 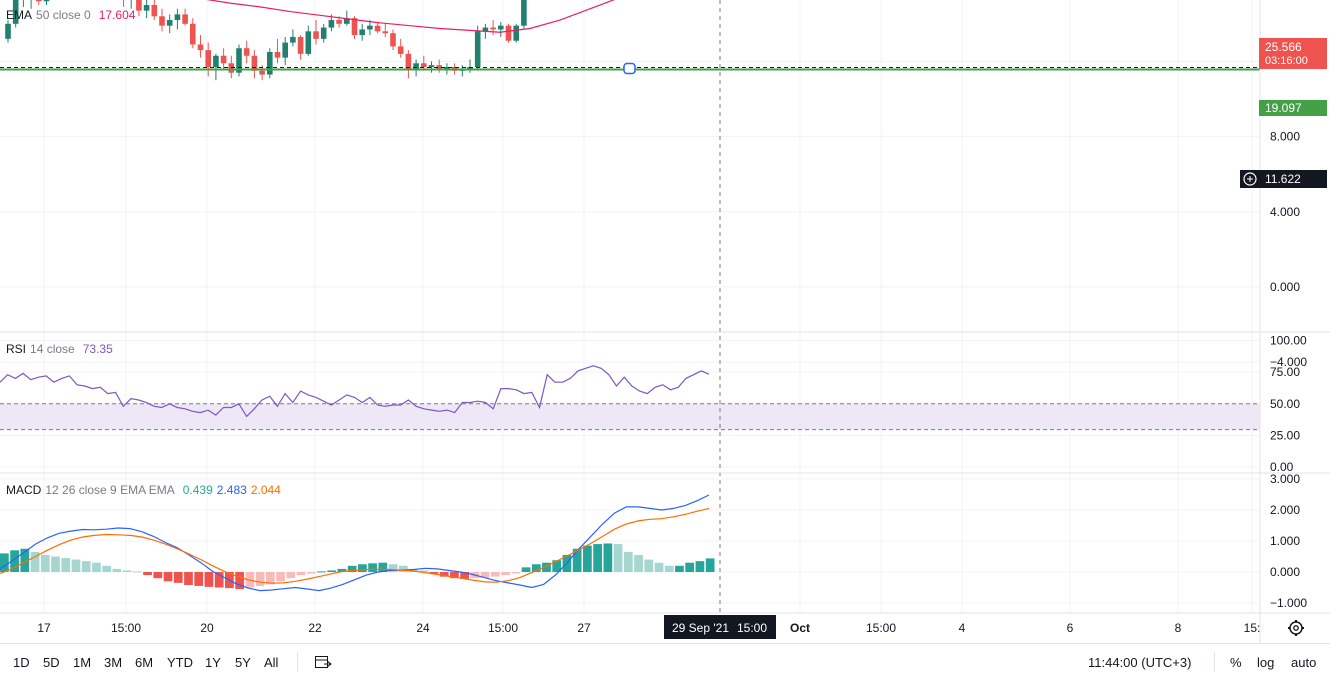 What do you see at coordinates (1236, 662) in the screenshot?
I see `percent-scale-toggle: %` at bounding box center [1236, 662].